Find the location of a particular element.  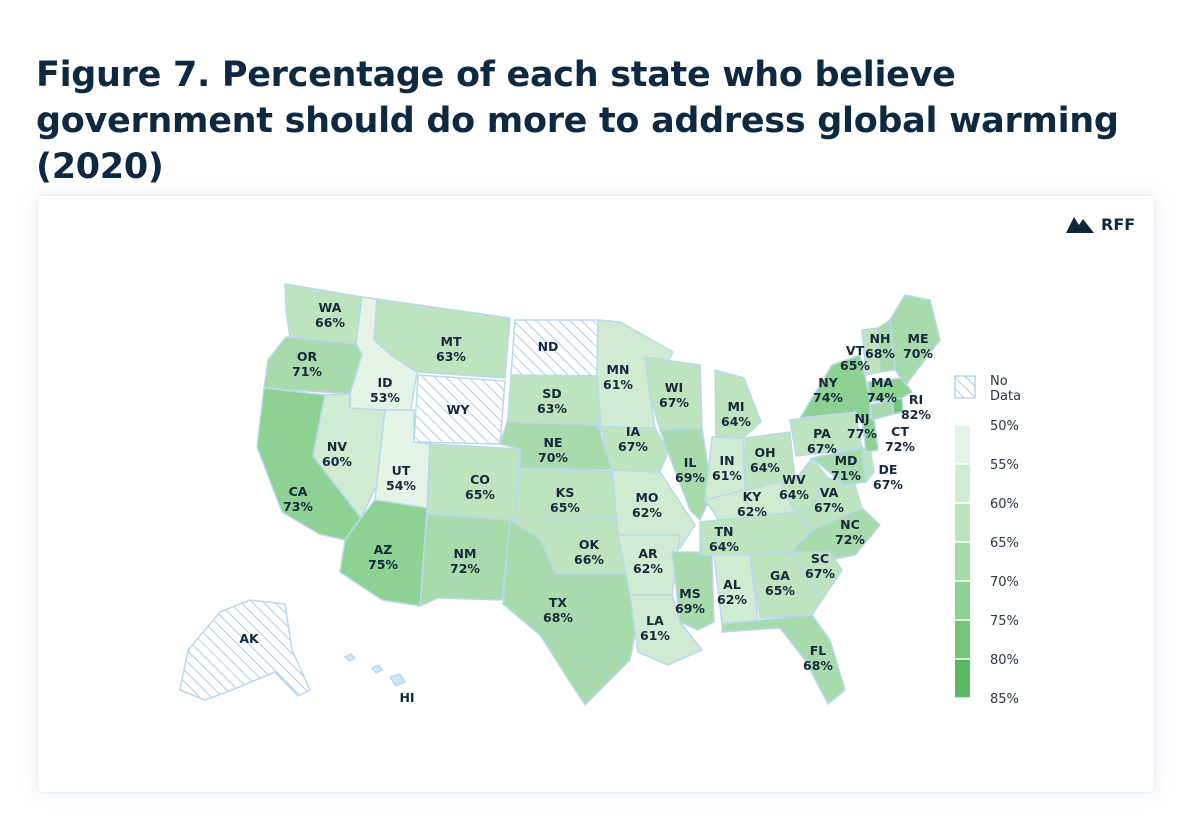

state-label-or: OR 71% is located at coordinates (307, 364).